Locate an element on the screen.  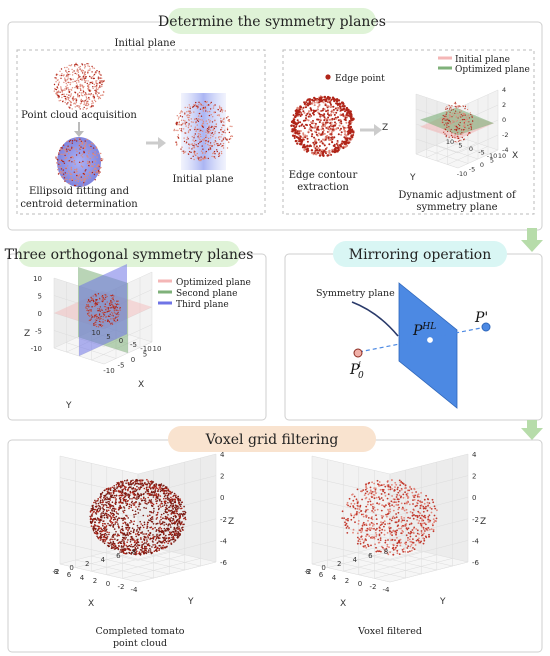
voxel-title: Voxel grid filtering is located at coordinates (272, 440).